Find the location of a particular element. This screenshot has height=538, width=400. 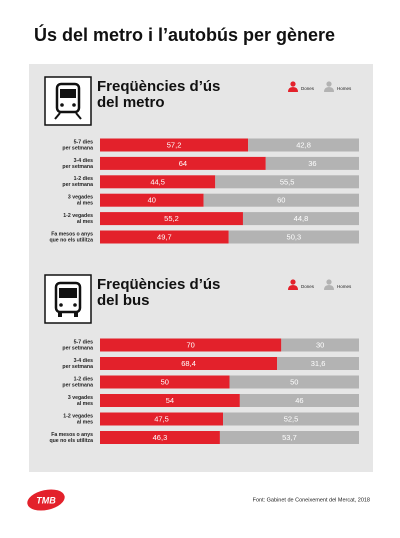

value-label: 30 is located at coordinates (320, 344).